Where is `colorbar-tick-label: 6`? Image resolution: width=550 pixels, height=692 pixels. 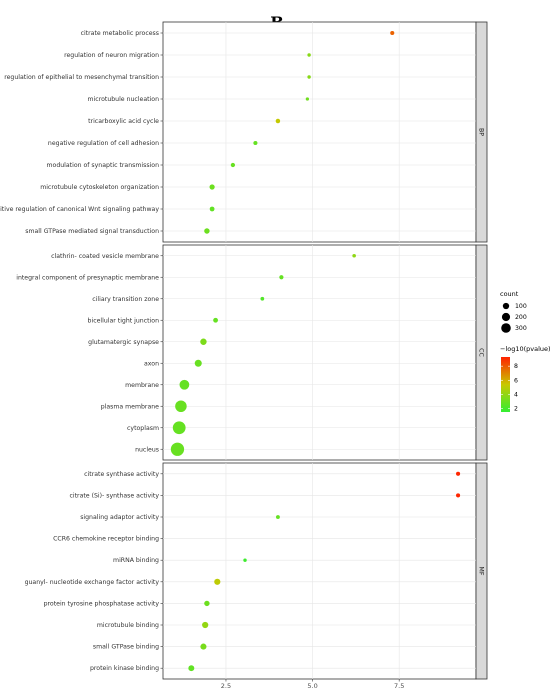 colorbar-tick-label: 6 is located at coordinates (516, 380).